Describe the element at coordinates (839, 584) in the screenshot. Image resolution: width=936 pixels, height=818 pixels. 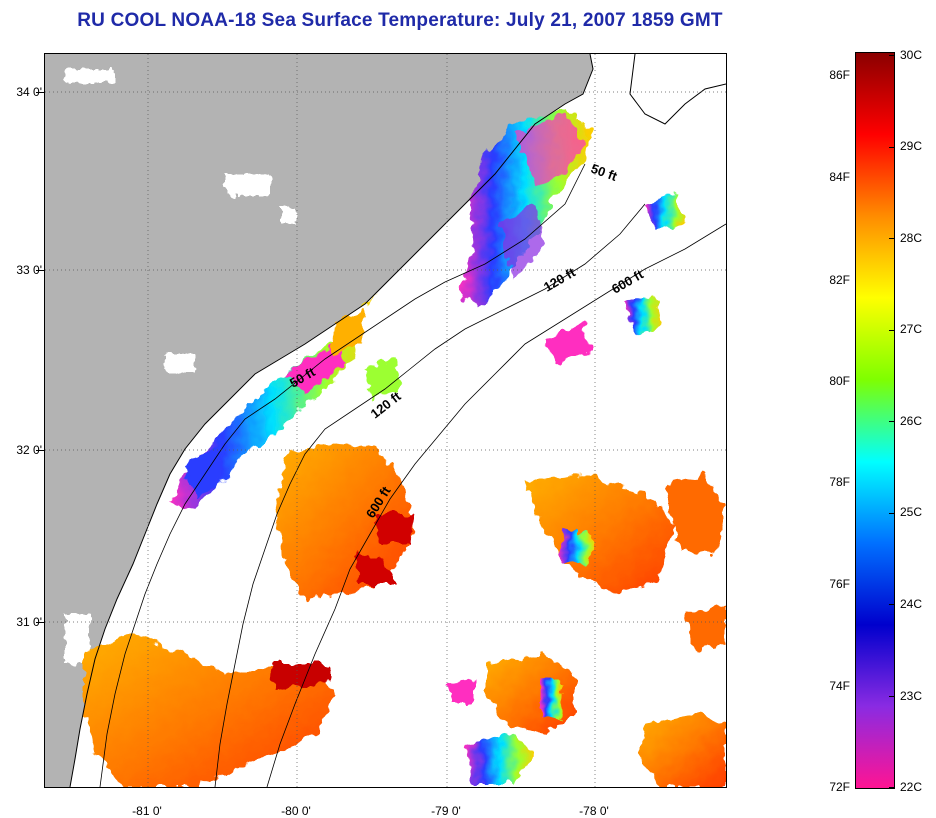
I see `colorbar-f-76: 76F` at that location.